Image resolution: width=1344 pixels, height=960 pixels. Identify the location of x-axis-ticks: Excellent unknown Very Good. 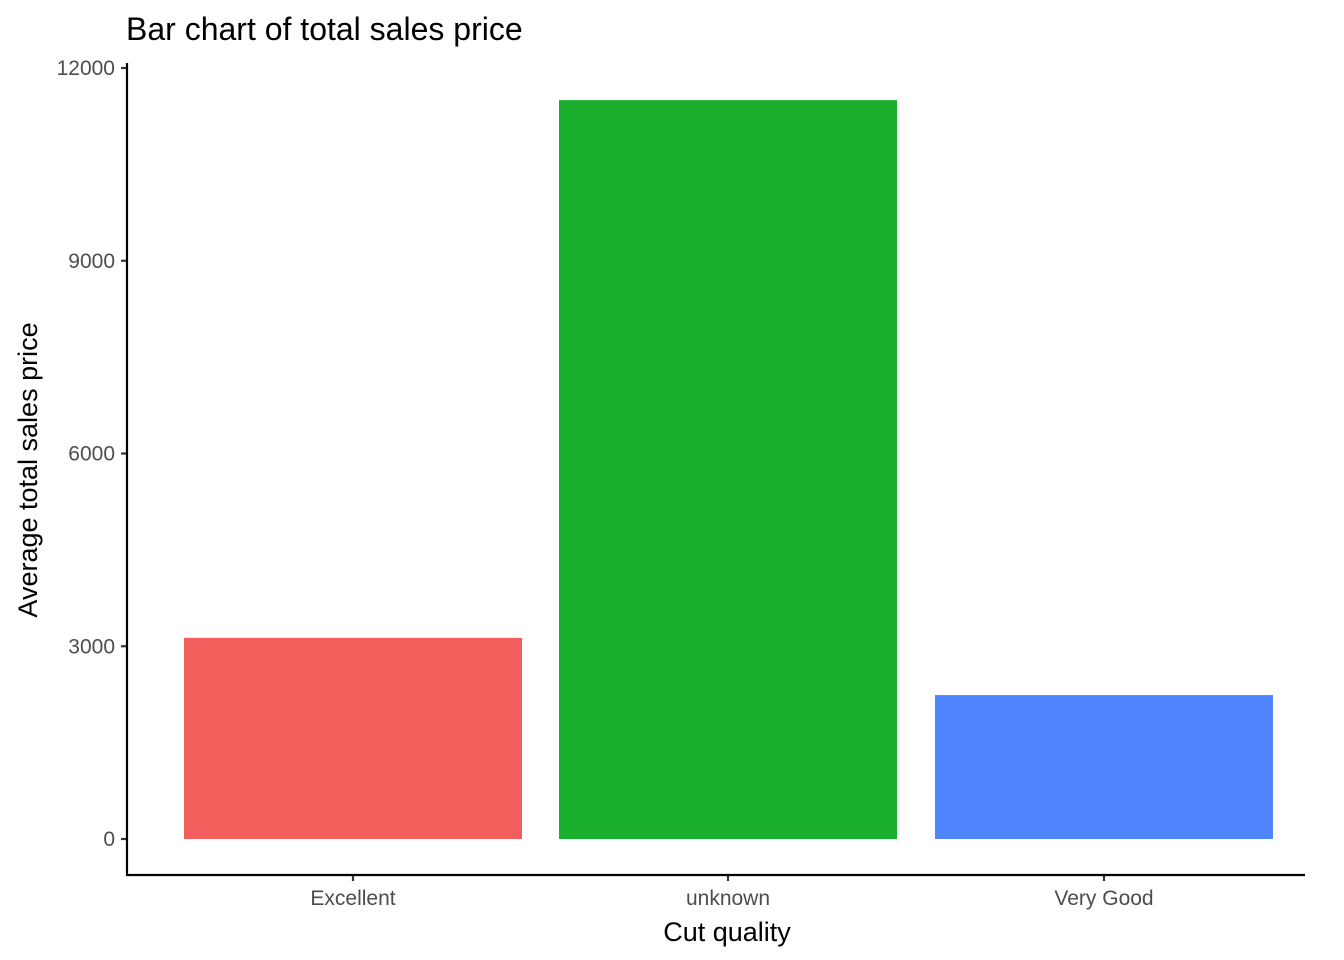
(732, 892).